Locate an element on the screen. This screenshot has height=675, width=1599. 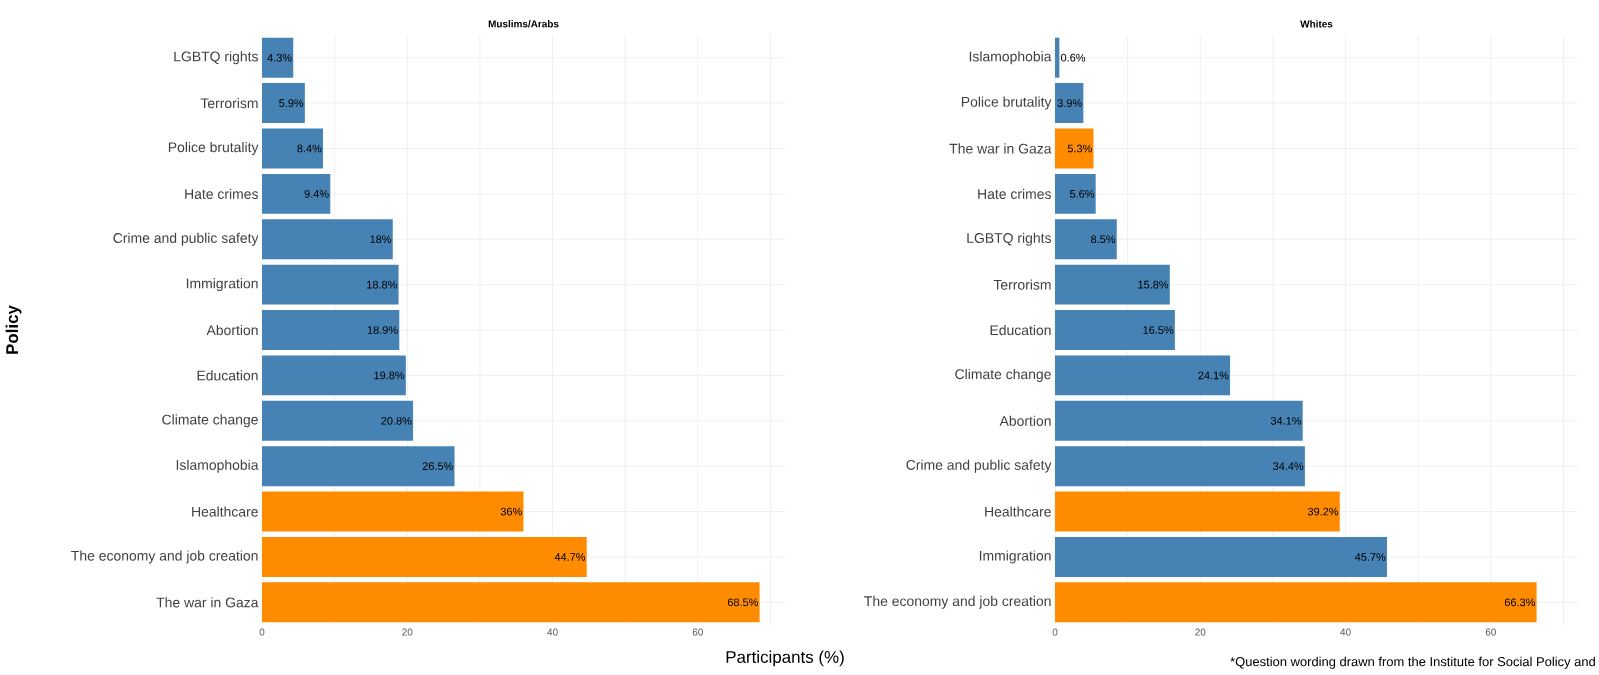
data-label: 3.9% is located at coordinates (1069, 103).